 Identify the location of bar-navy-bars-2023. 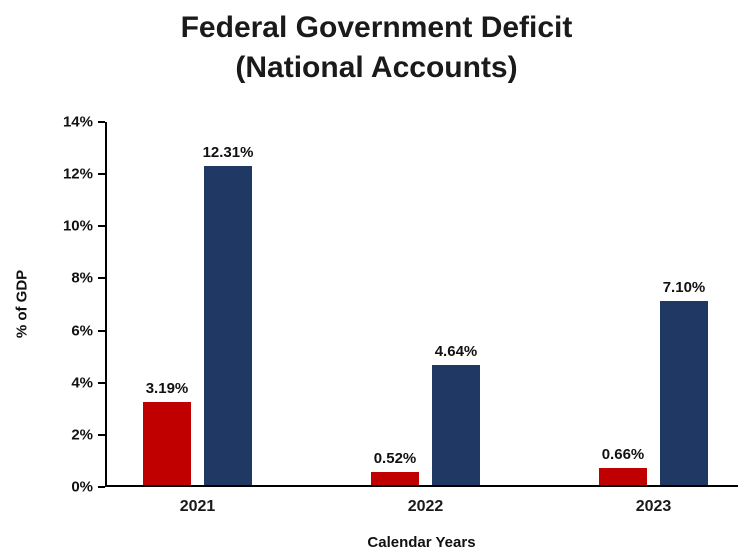
(684, 392).